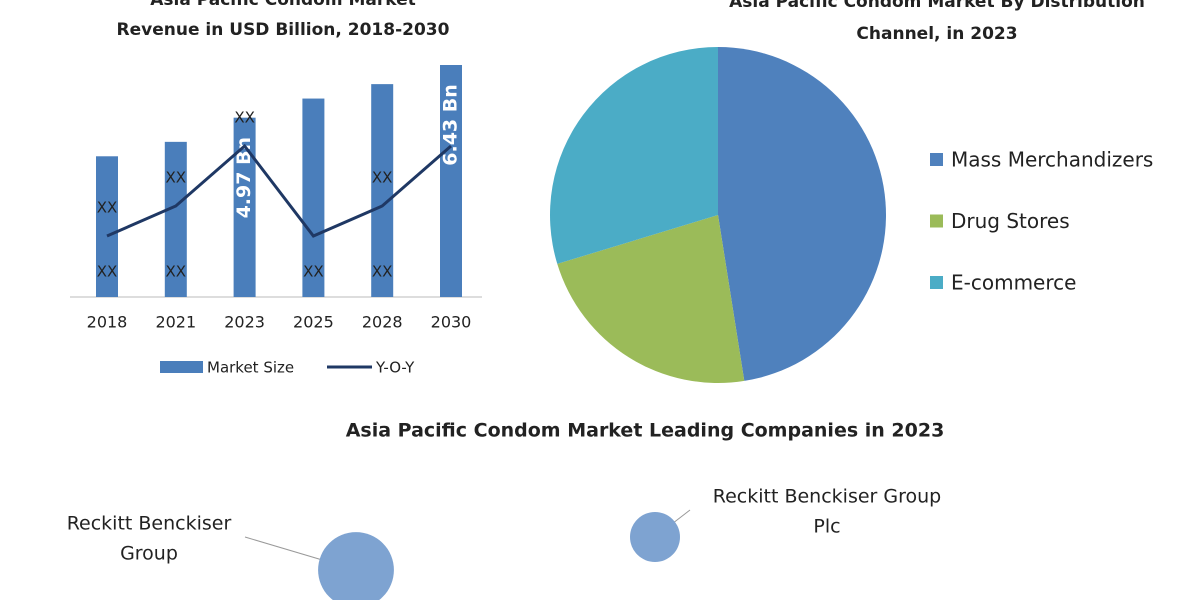  Describe the element at coordinates (244, 178) in the screenshot. I see `bar-value-label: 4.97 Bn` at that location.